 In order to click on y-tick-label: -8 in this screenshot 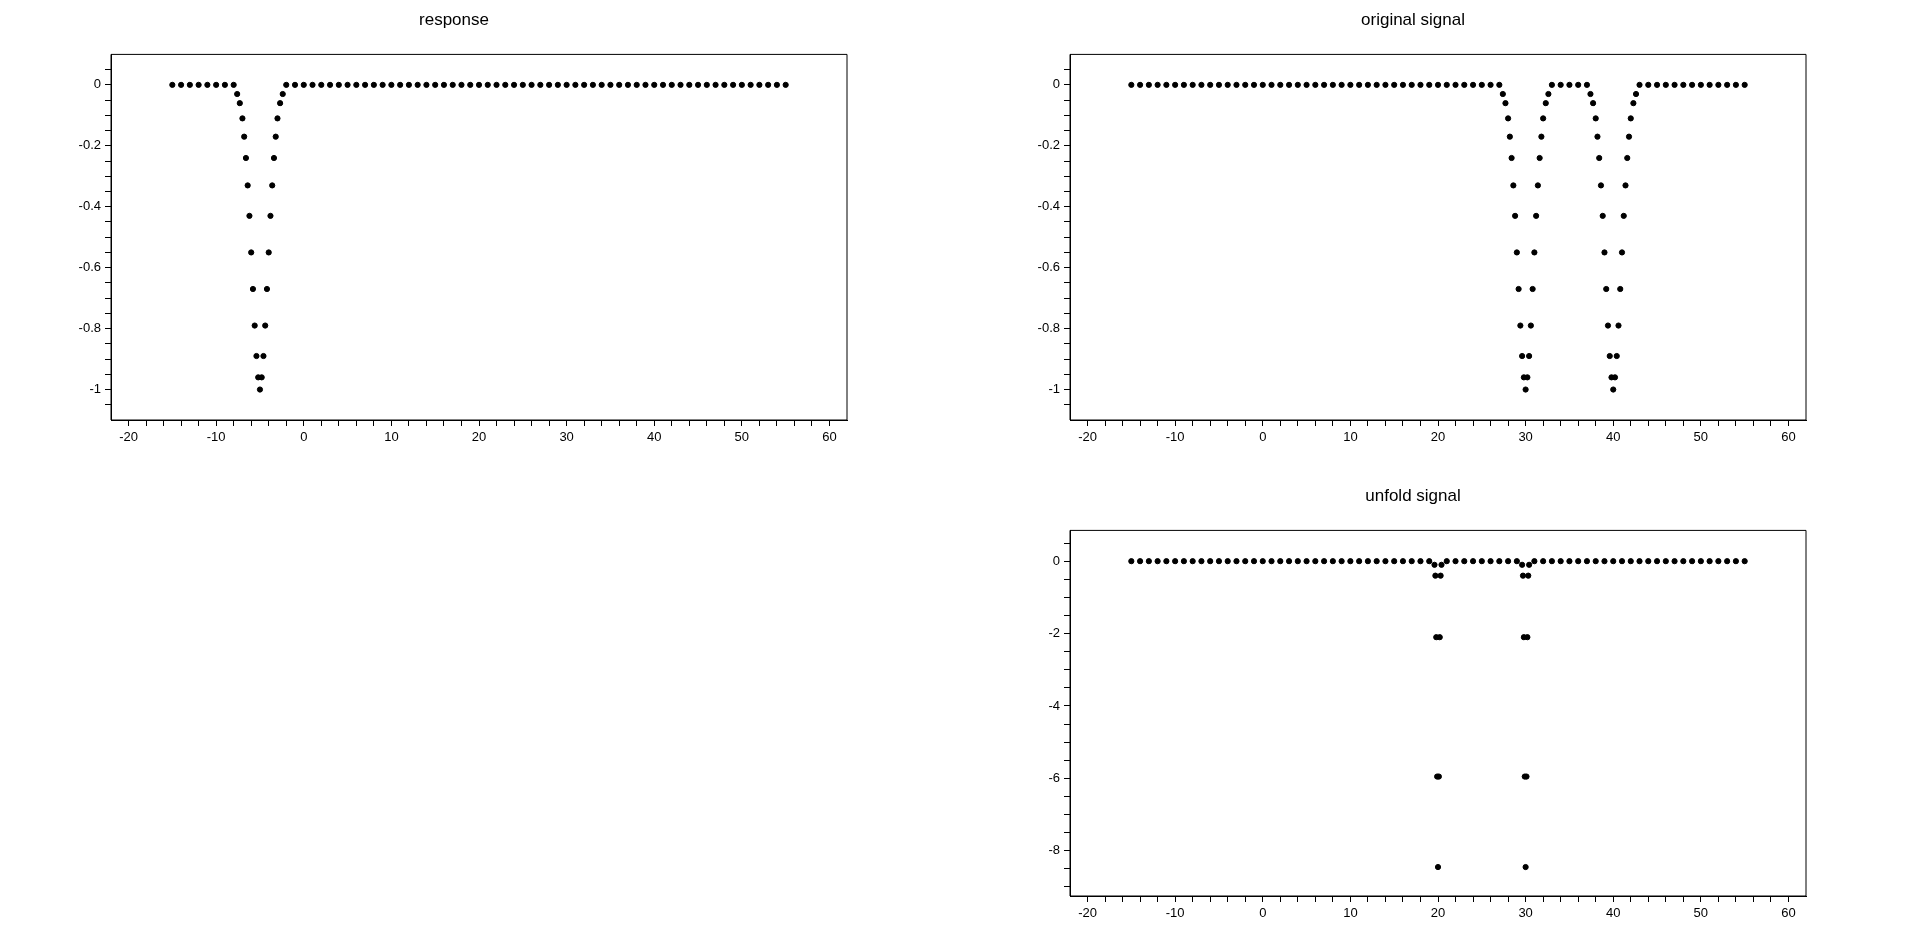, I will do `click(1054, 850)`.